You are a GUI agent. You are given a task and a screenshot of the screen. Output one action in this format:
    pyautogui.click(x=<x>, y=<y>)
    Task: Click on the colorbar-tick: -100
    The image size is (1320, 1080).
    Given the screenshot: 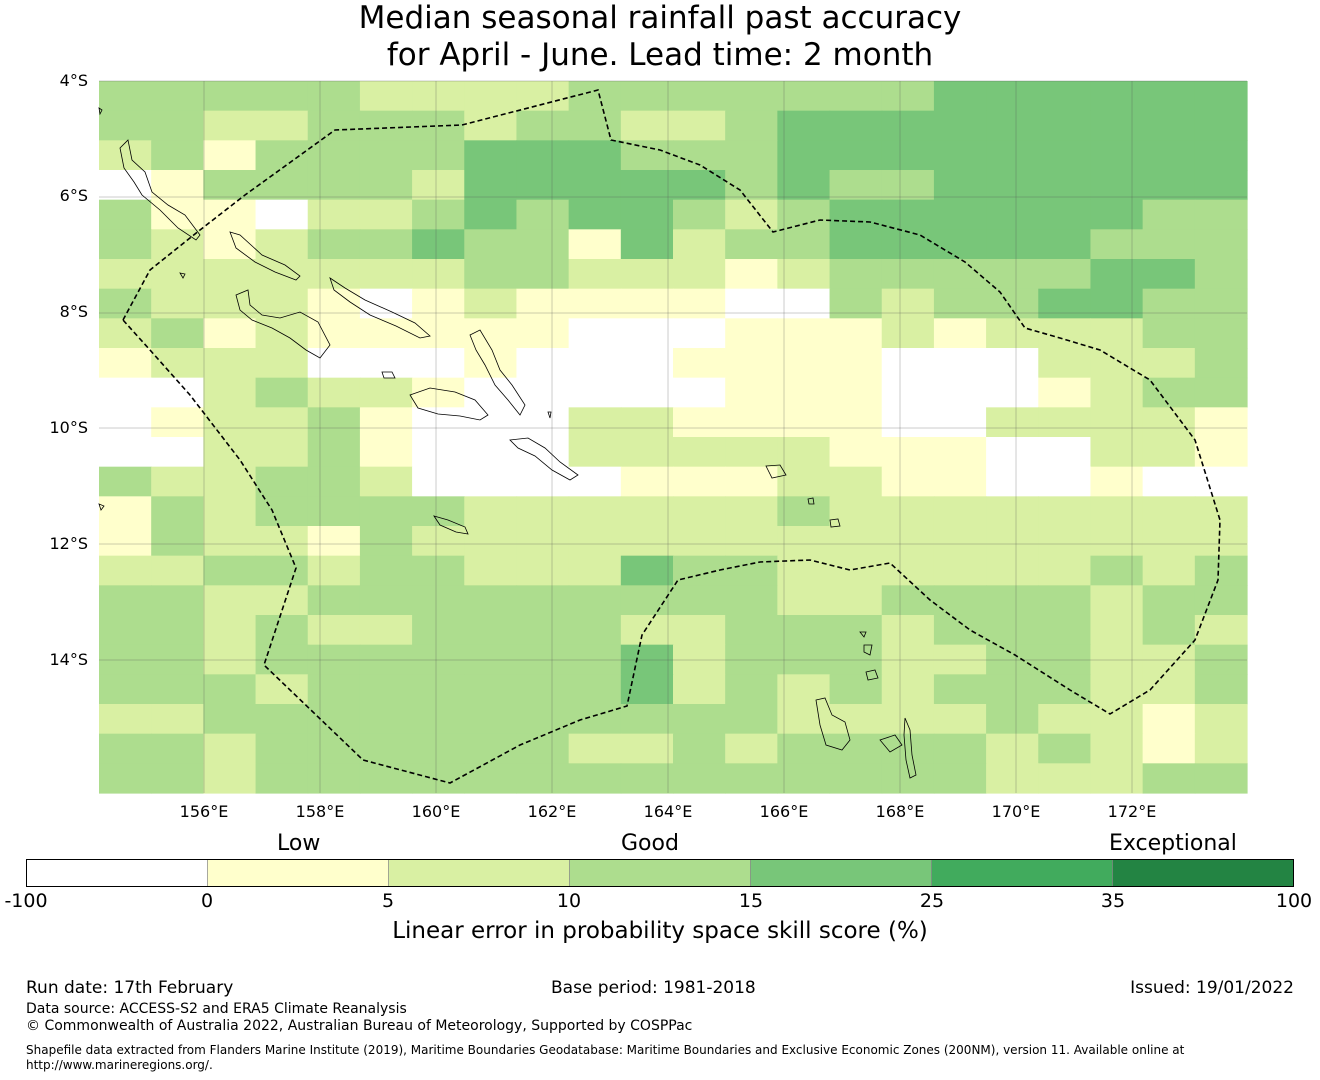 What is the action you would take?
    pyautogui.click(x=26, y=901)
    